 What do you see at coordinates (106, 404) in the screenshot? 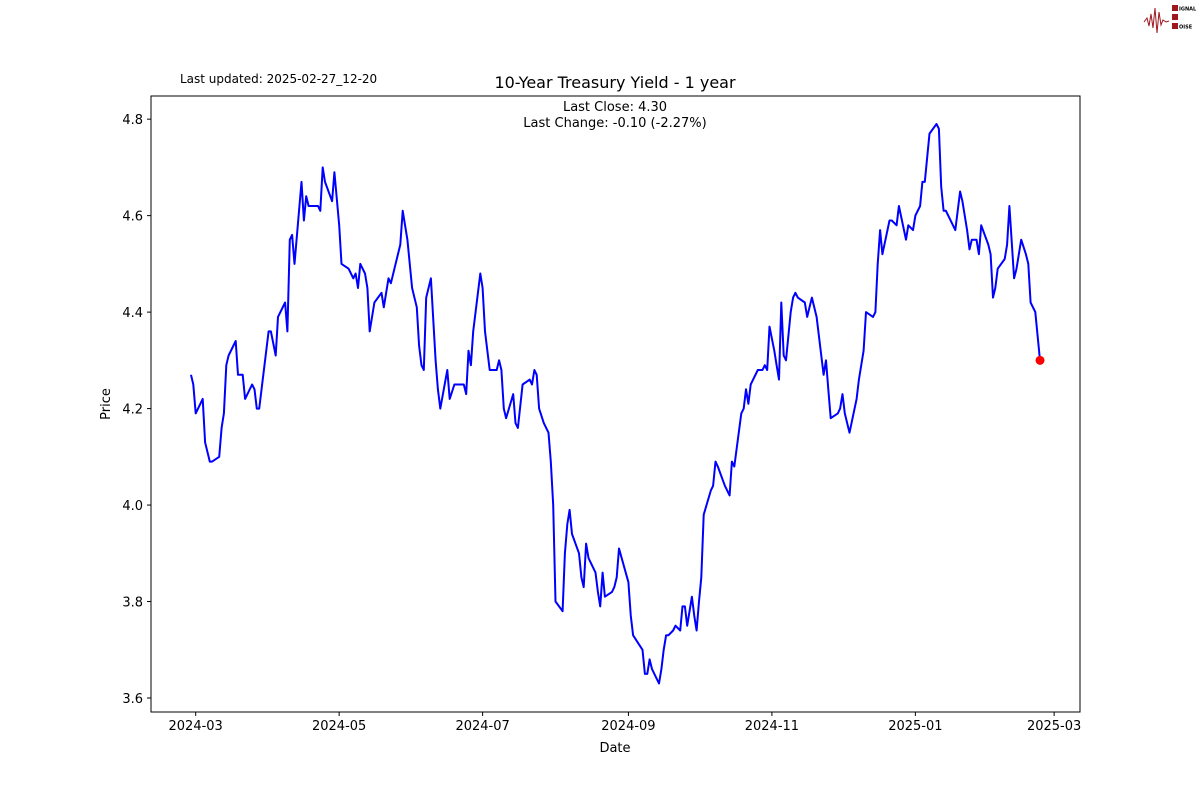
I see `y-axis-label: Price` at bounding box center [106, 404].